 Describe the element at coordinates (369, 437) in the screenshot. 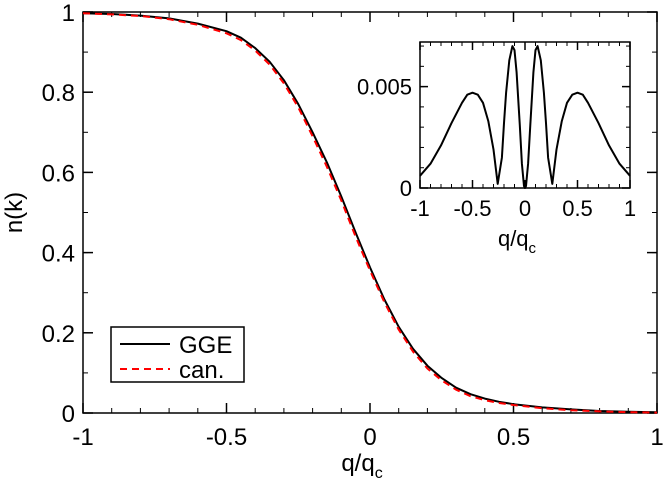

I see `main-xtick-label: 0` at that location.